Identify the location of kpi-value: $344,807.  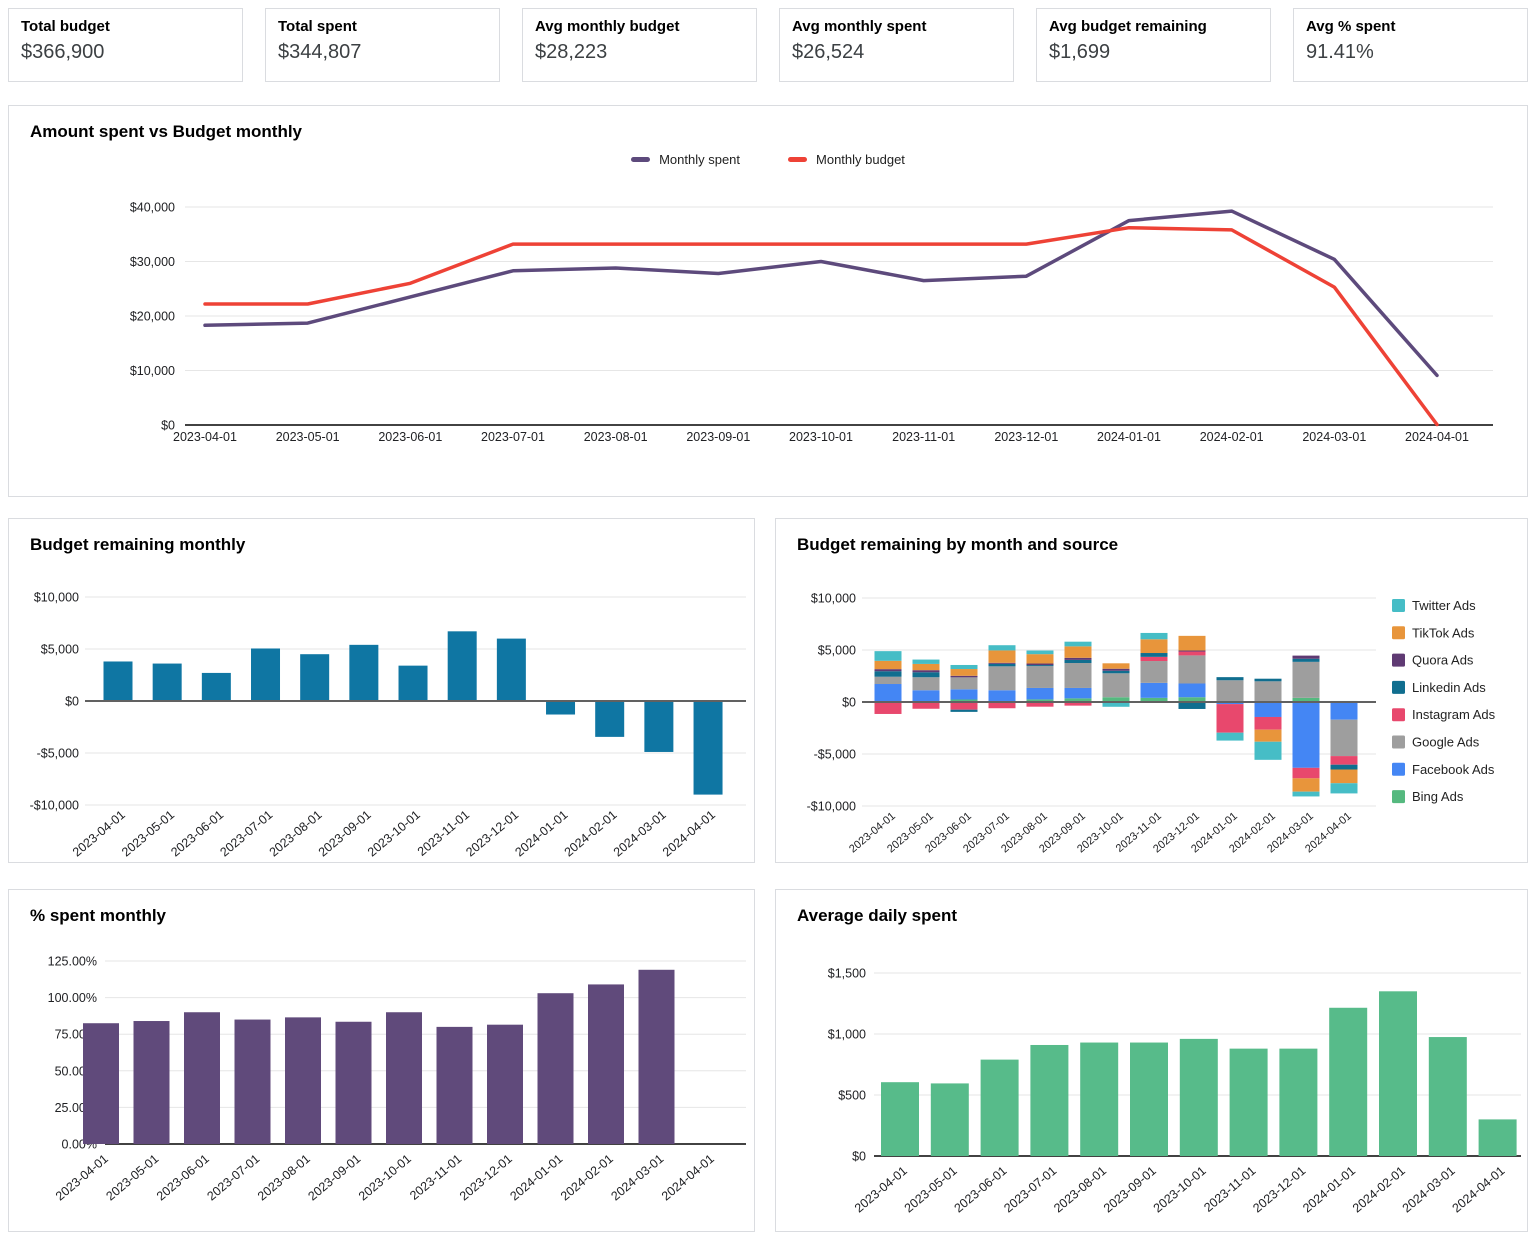
(320, 52).